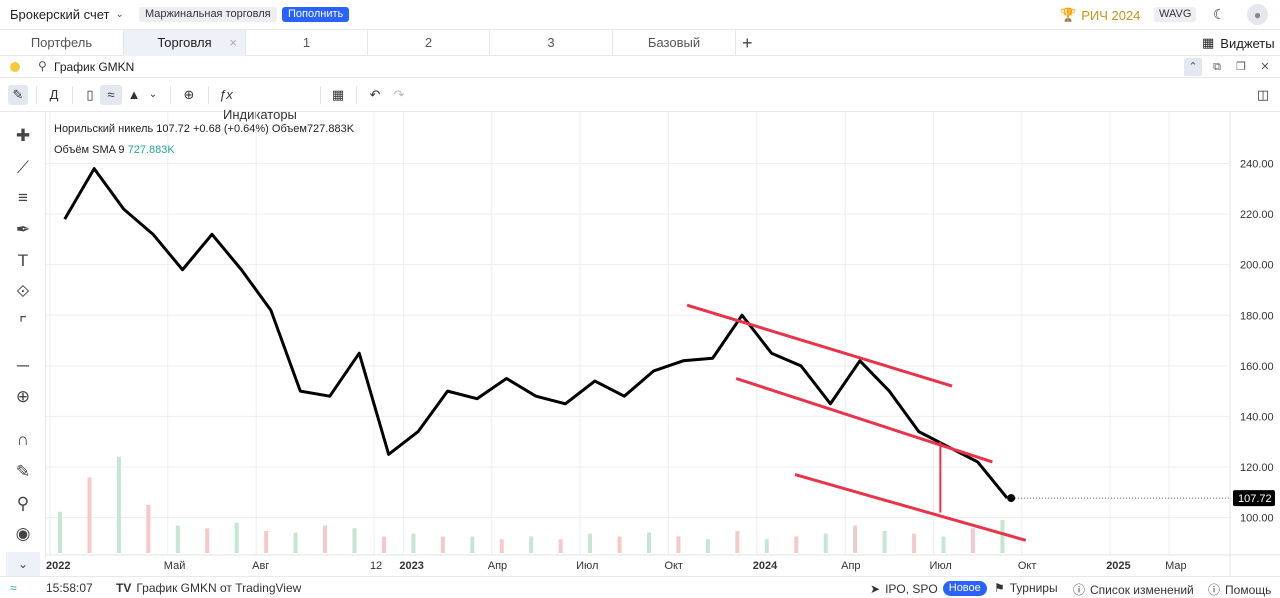 Image resolution: width=1280 pixels, height=598 pixels. Describe the element at coordinates (375, 94) in the screenshot. I see `undo-icon: ↶` at that location.